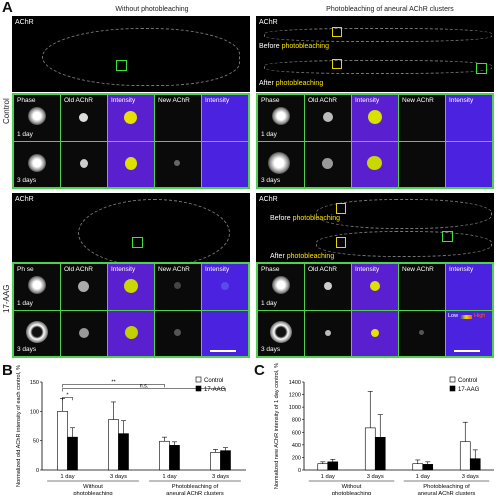 This screenshot has height=495, width=500. What do you see at coordinates (67, 395) in the screenshot?
I see `significance-label: *` at bounding box center [67, 395].